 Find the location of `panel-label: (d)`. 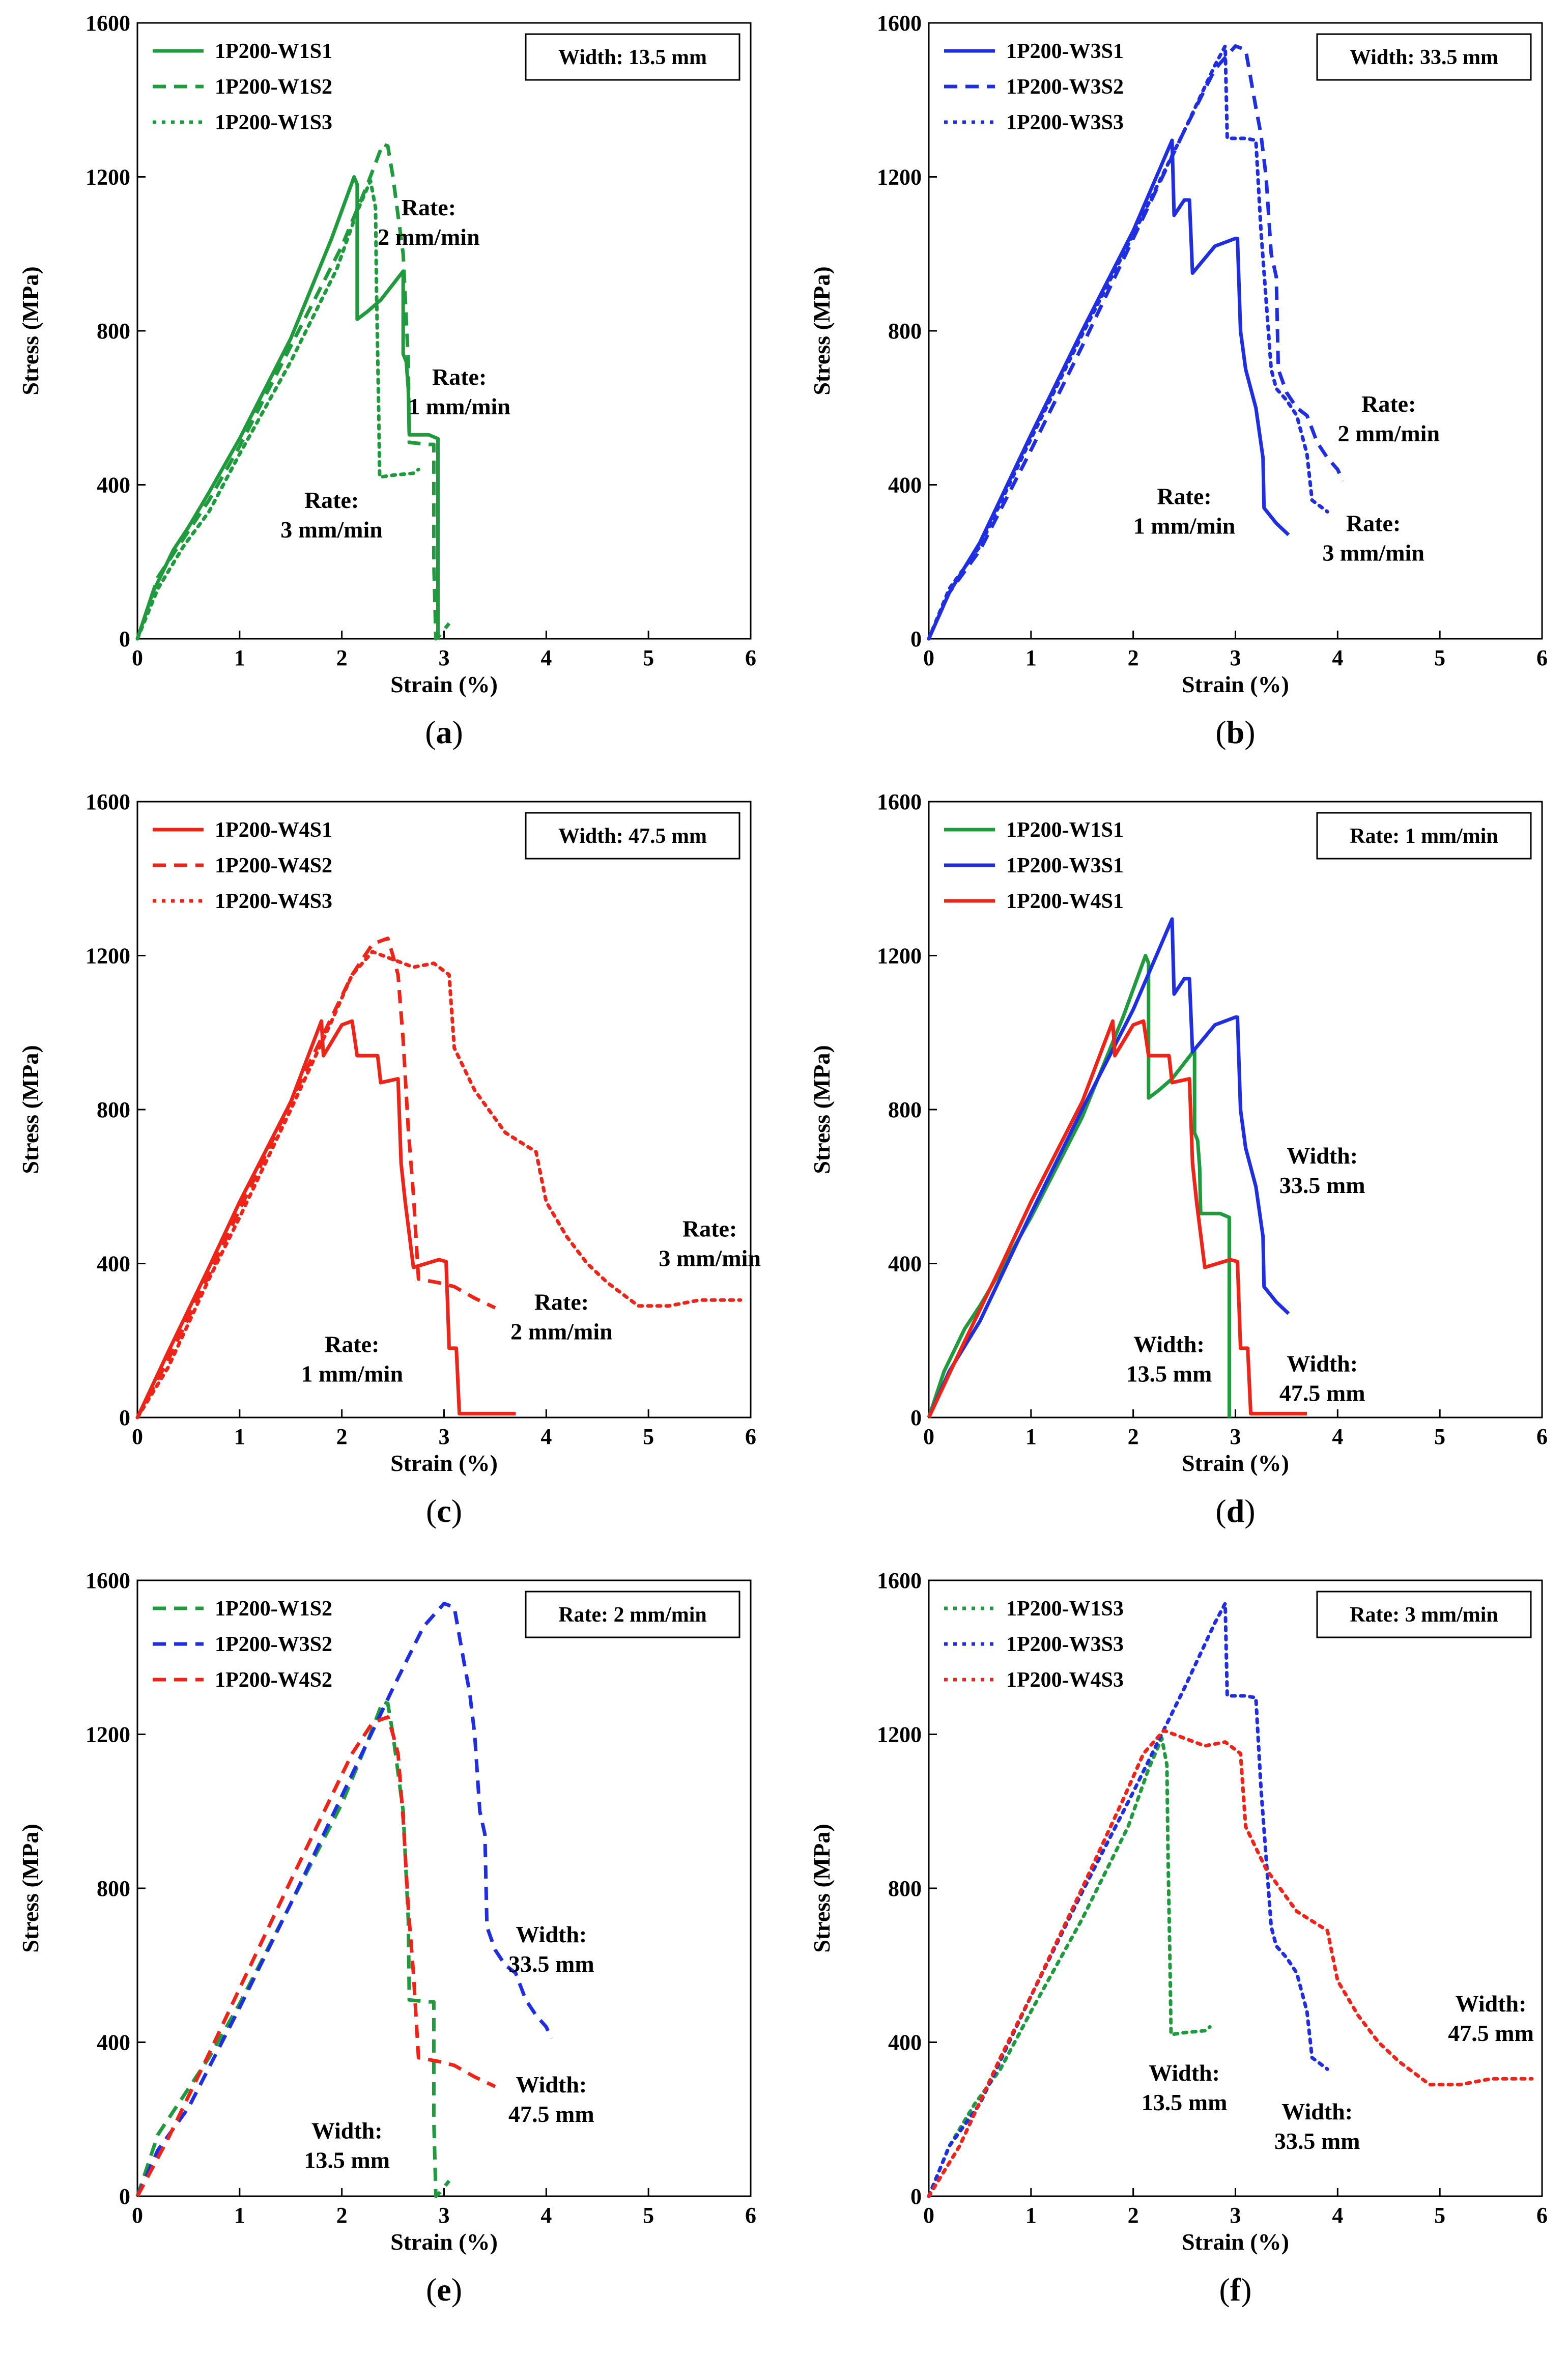

panel-label: (d) is located at coordinates (1235, 1511).